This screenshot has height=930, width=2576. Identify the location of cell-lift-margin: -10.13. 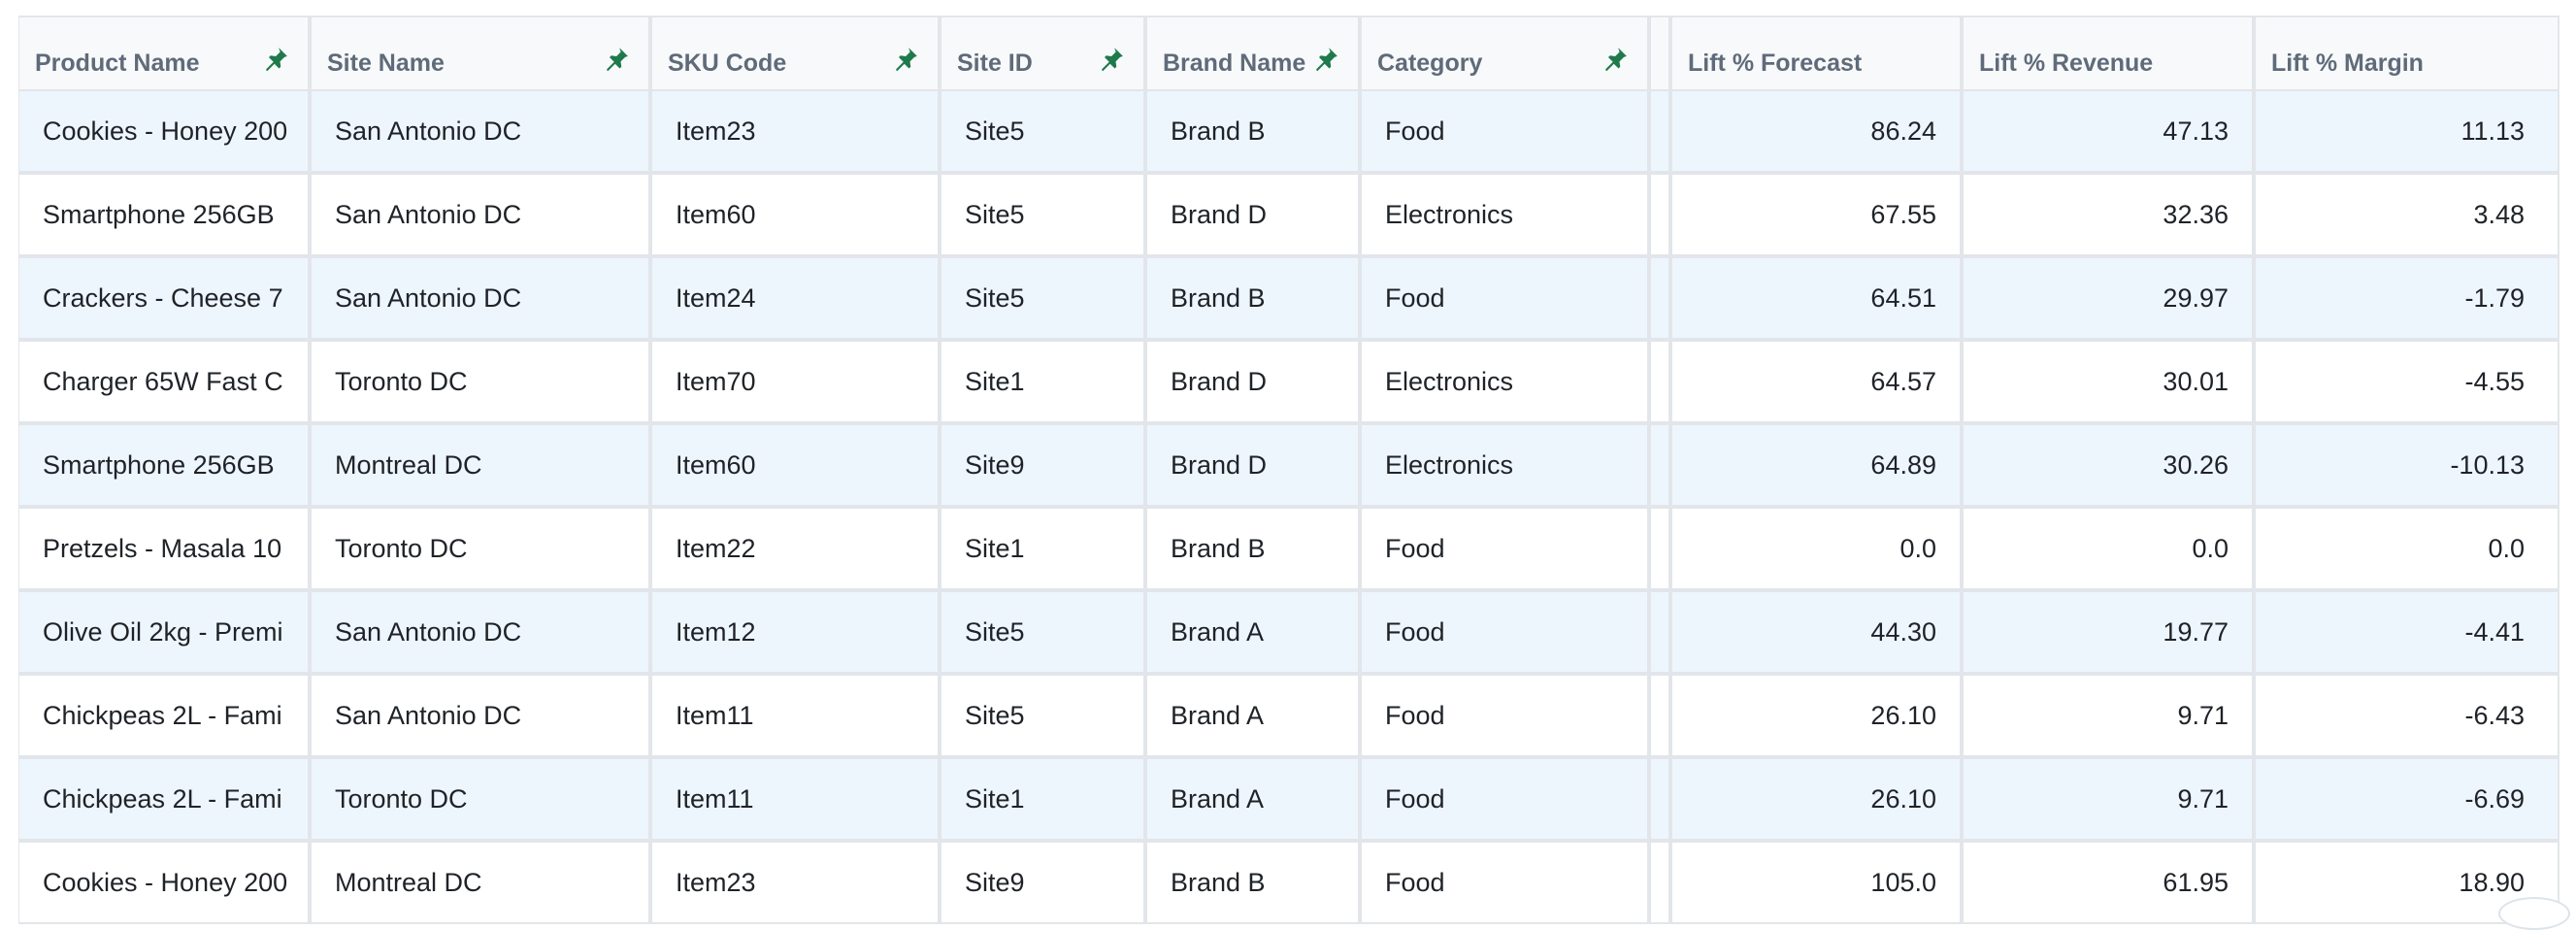
(2402, 465).